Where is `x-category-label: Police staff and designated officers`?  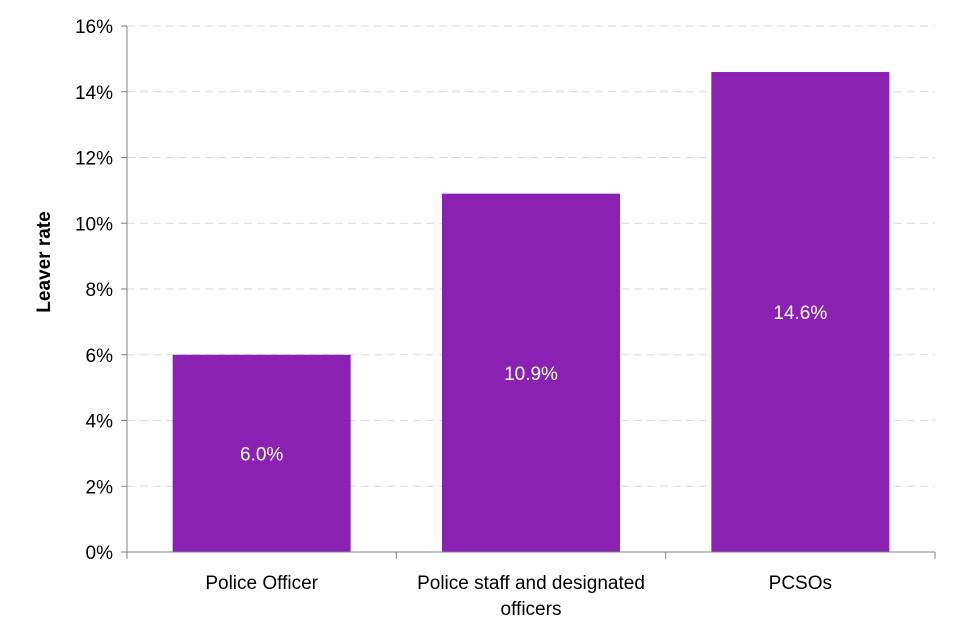
x-category-label: Police staff and designated officers is located at coordinates (531, 596).